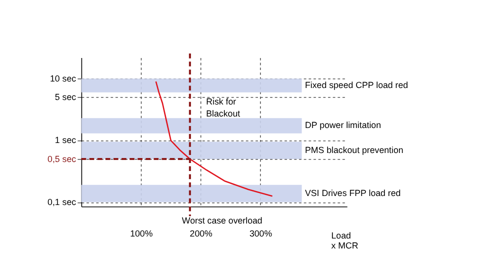 This screenshot has height=272, width=487. Describe the element at coordinates (354, 149) in the screenshot. I see `band-label: PMS blackout prevention` at that location.